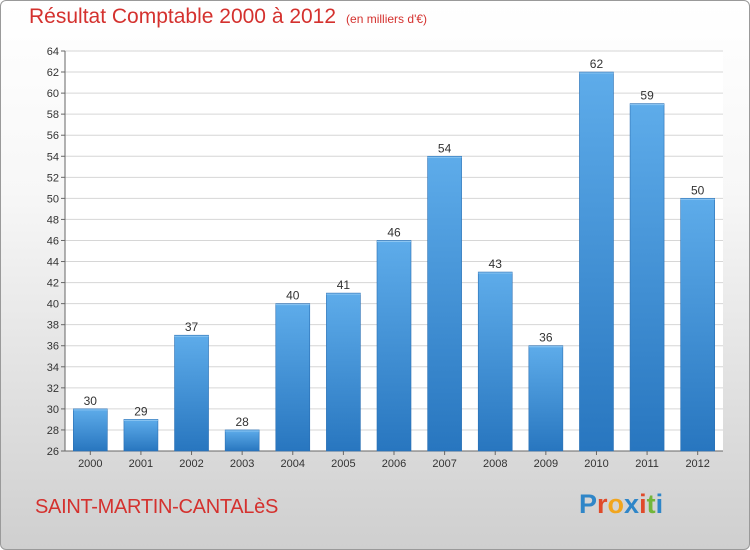 The height and width of the screenshot is (550, 750). What do you see at coordinates (496, 264) in the screenshot?
I see `data-label: 43` at bounding box center [496, 264].